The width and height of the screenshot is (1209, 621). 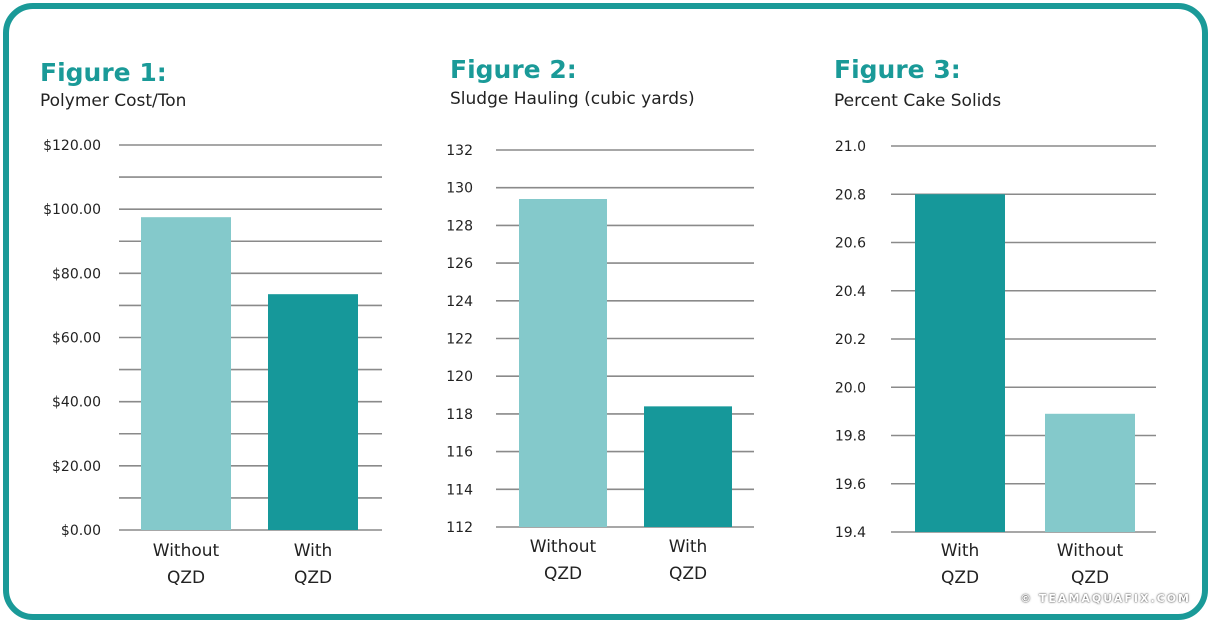 What do you see at coordinates (76, 339) in the screenshot?
I see `y-tick-label: $60.00` at bounding box center [76, 339].